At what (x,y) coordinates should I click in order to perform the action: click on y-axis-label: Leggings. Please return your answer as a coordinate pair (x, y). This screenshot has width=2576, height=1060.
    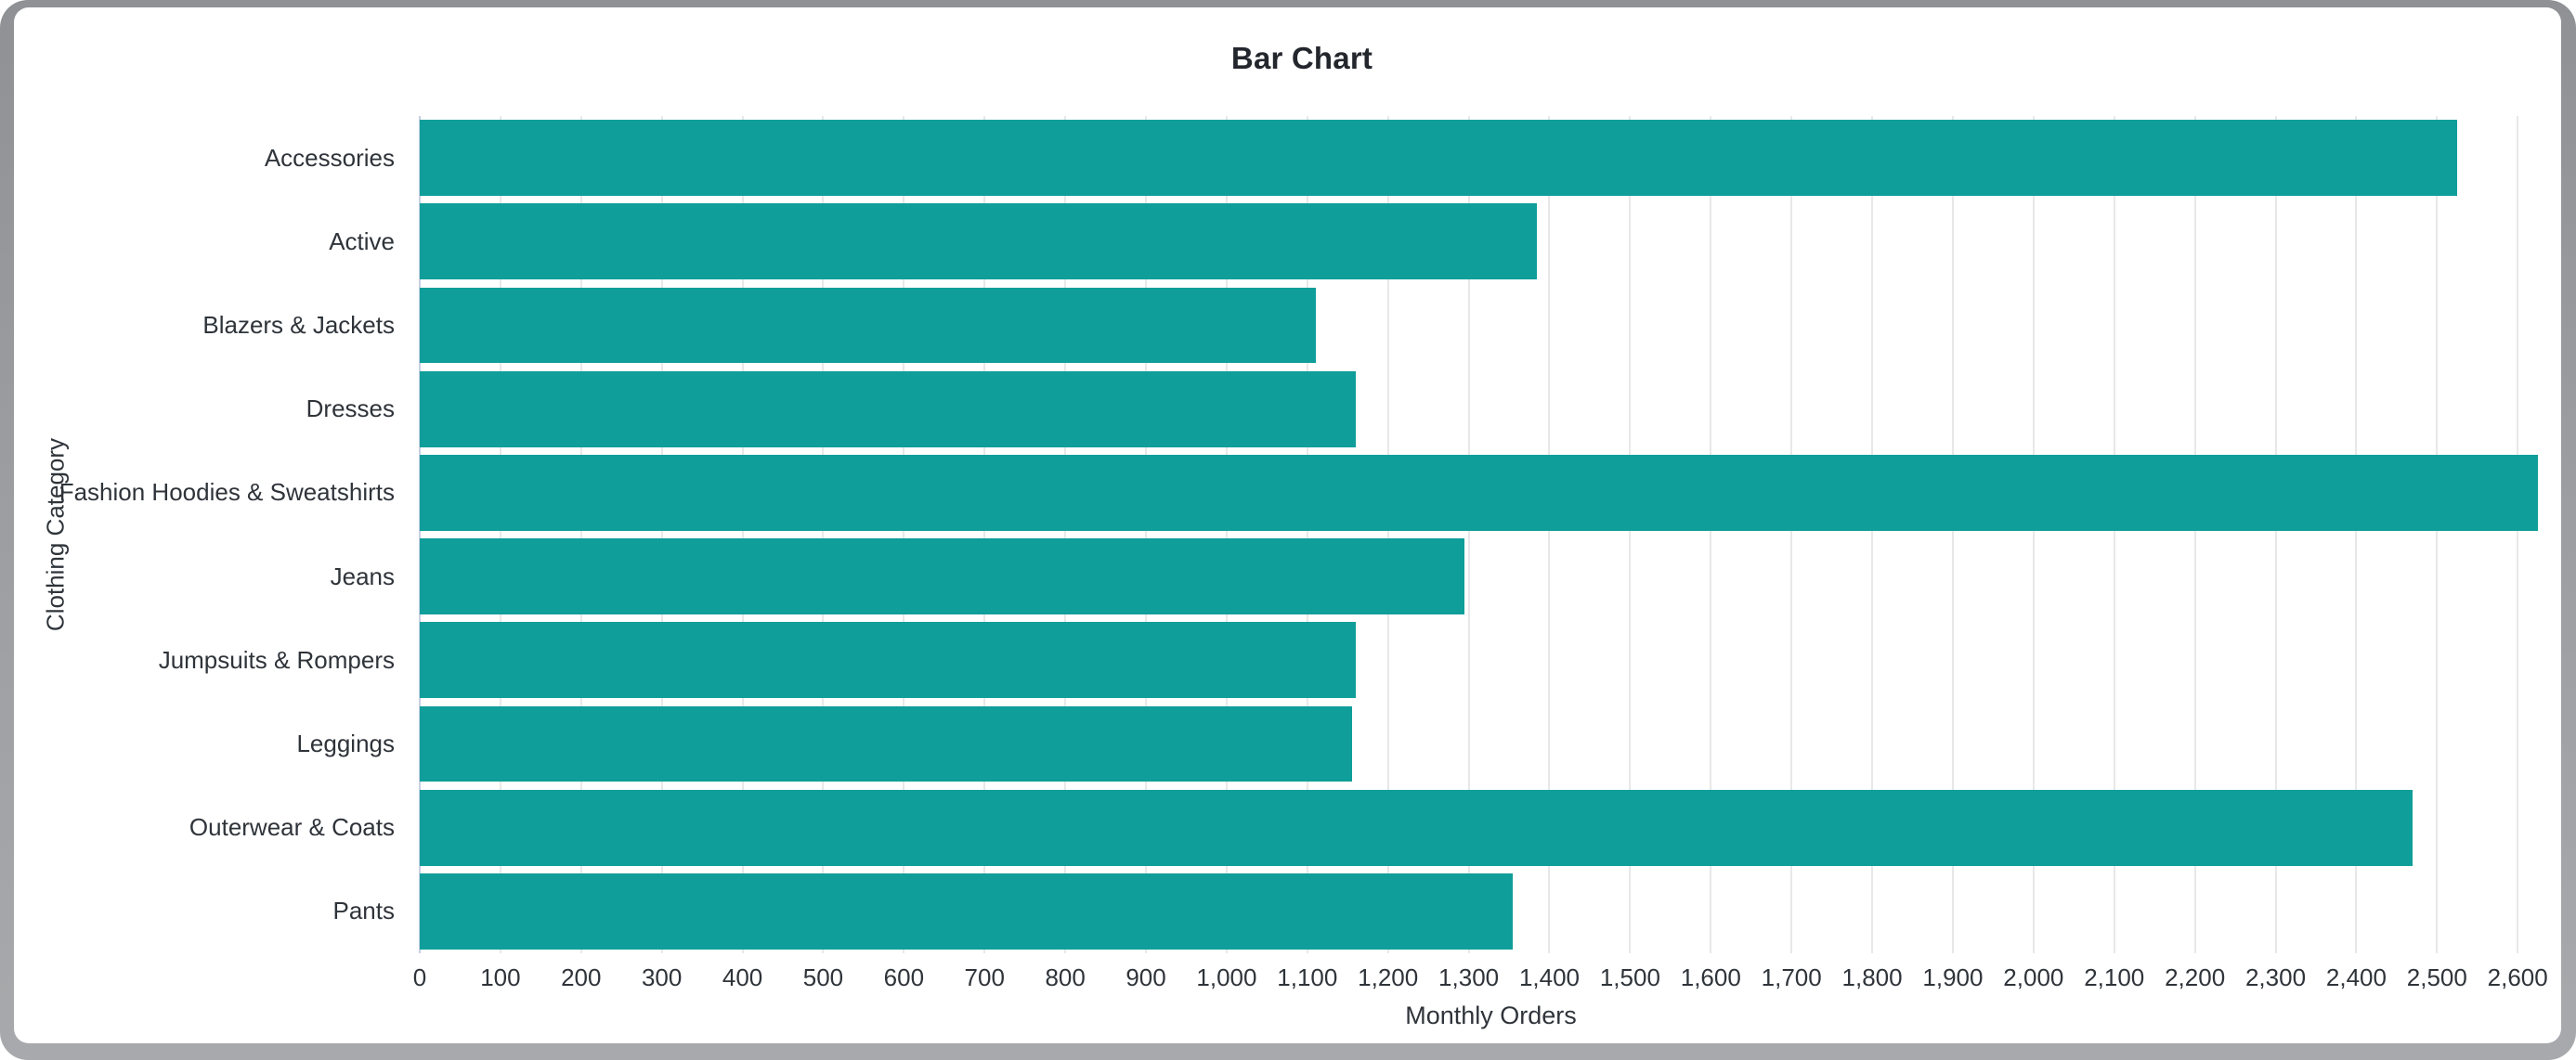
    Looking at the image, I should click on (345, 744).